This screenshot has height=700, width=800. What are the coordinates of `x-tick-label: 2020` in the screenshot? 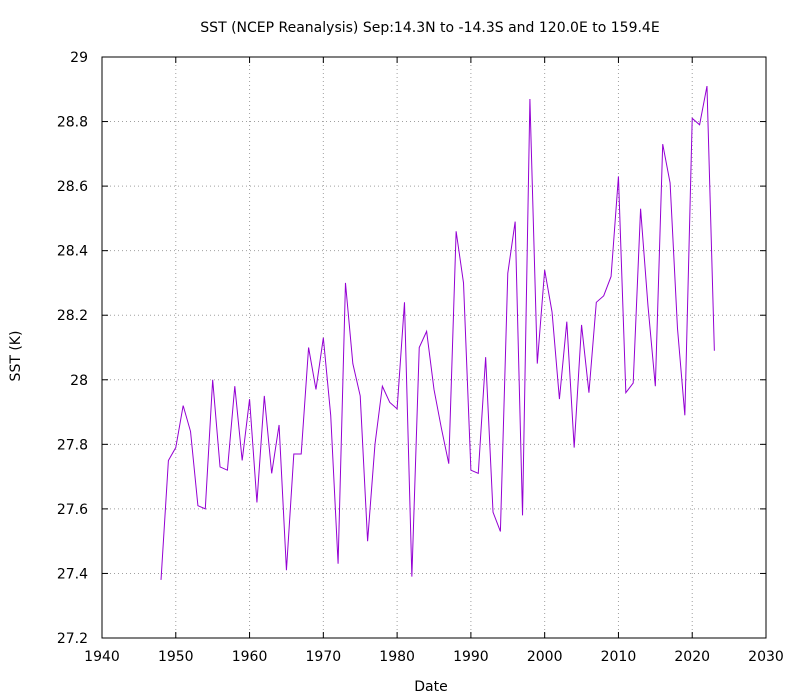 It's located at (692, 657).